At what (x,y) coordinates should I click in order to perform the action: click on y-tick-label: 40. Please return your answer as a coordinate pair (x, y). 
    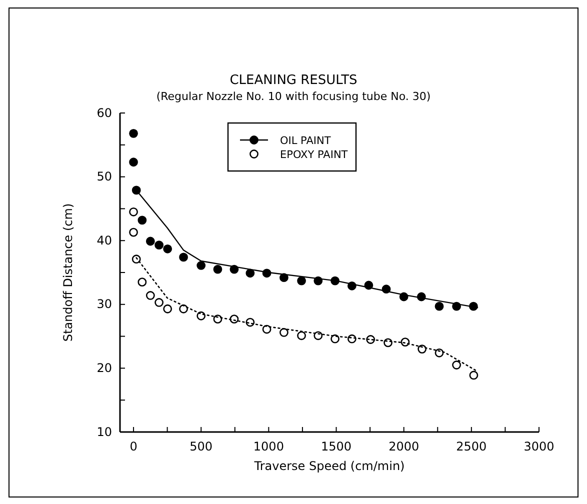
    Looking at the image, I should click on (104, 240).